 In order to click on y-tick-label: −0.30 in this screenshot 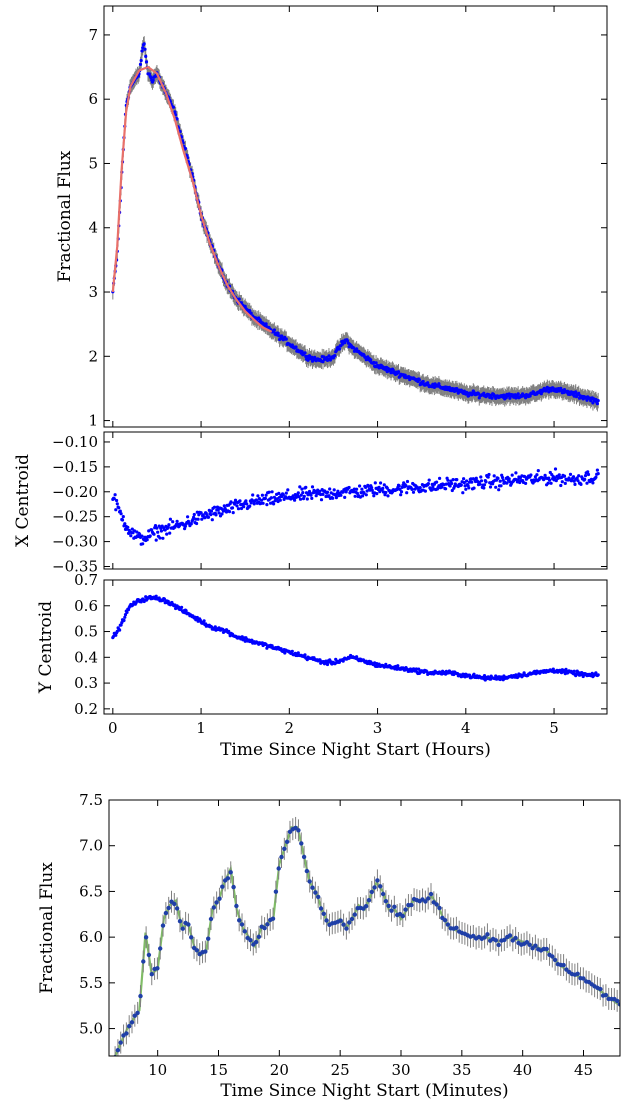, I will do `click(75, 542)`.